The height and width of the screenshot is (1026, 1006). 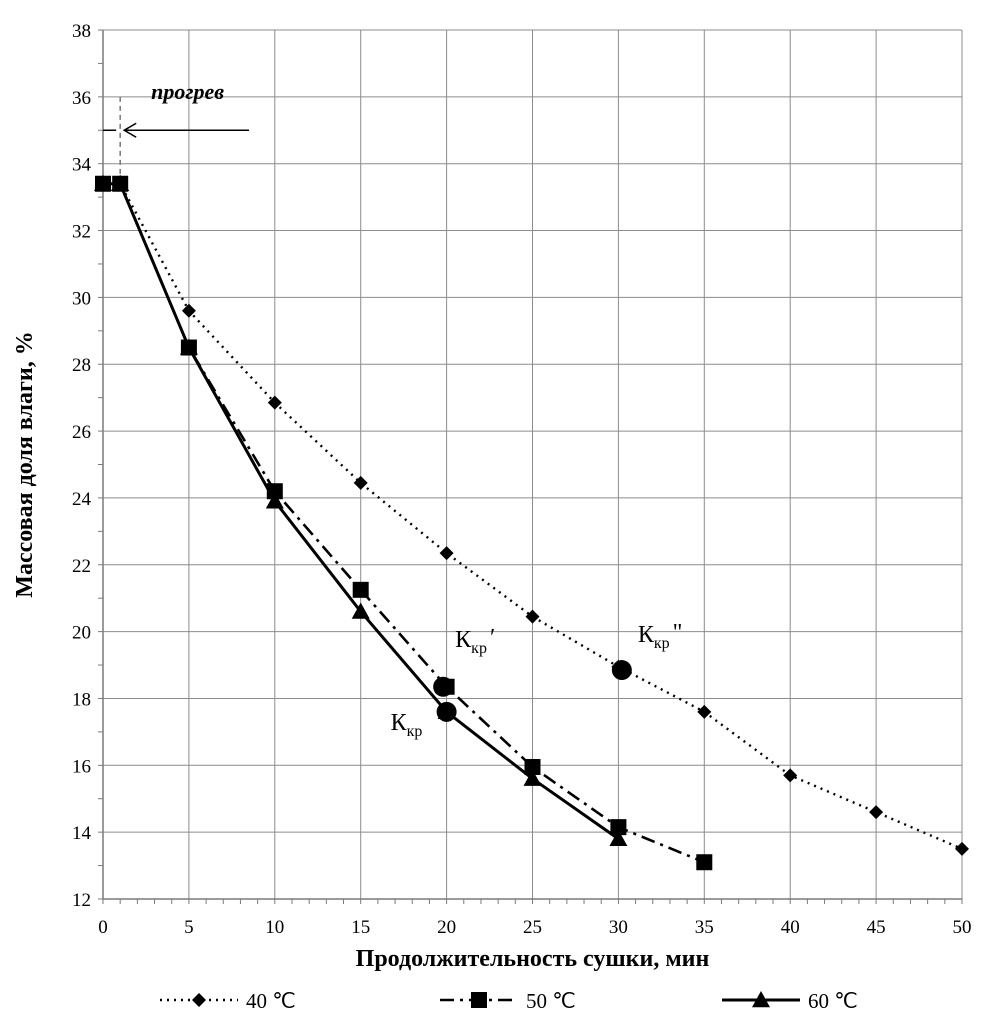 What do you see at coordinates (81, 432) in the screenshot?
I see `y-tick-label: 26` at bounding box center [81, 432].